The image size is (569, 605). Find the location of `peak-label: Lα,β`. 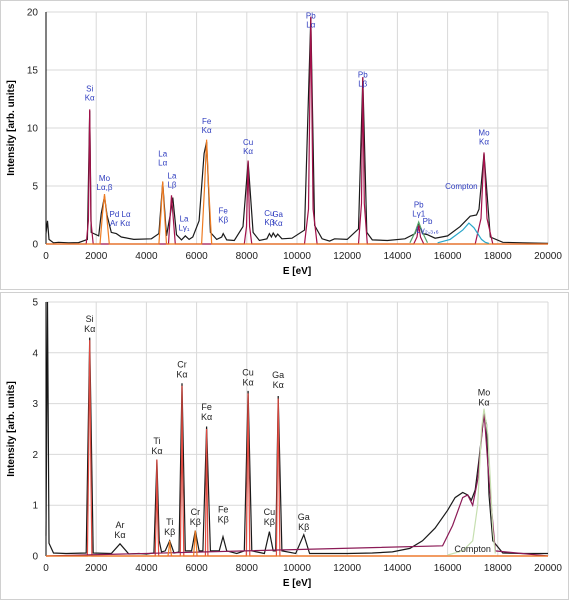

peak-label: Lα,β is located at coordinates (105, 187).